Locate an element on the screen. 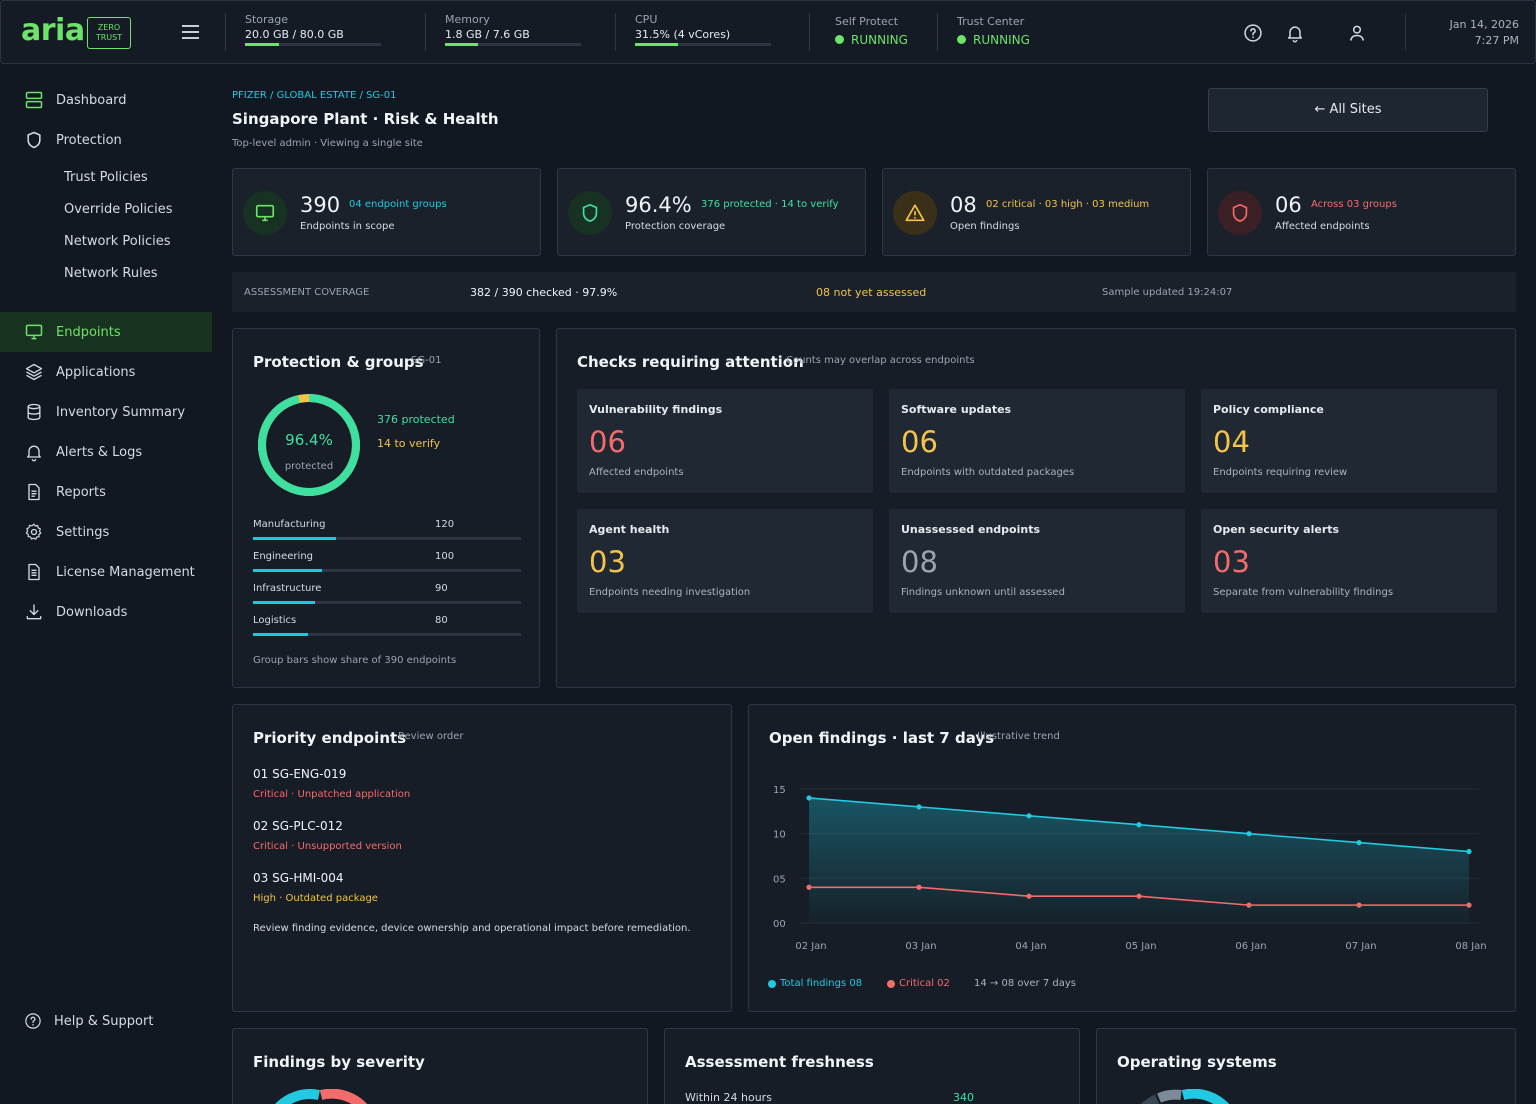 Image resolution: width=1536 pixels, height=1104 pixels. kpi-value: 06 is located at coordinates (1288, 205).